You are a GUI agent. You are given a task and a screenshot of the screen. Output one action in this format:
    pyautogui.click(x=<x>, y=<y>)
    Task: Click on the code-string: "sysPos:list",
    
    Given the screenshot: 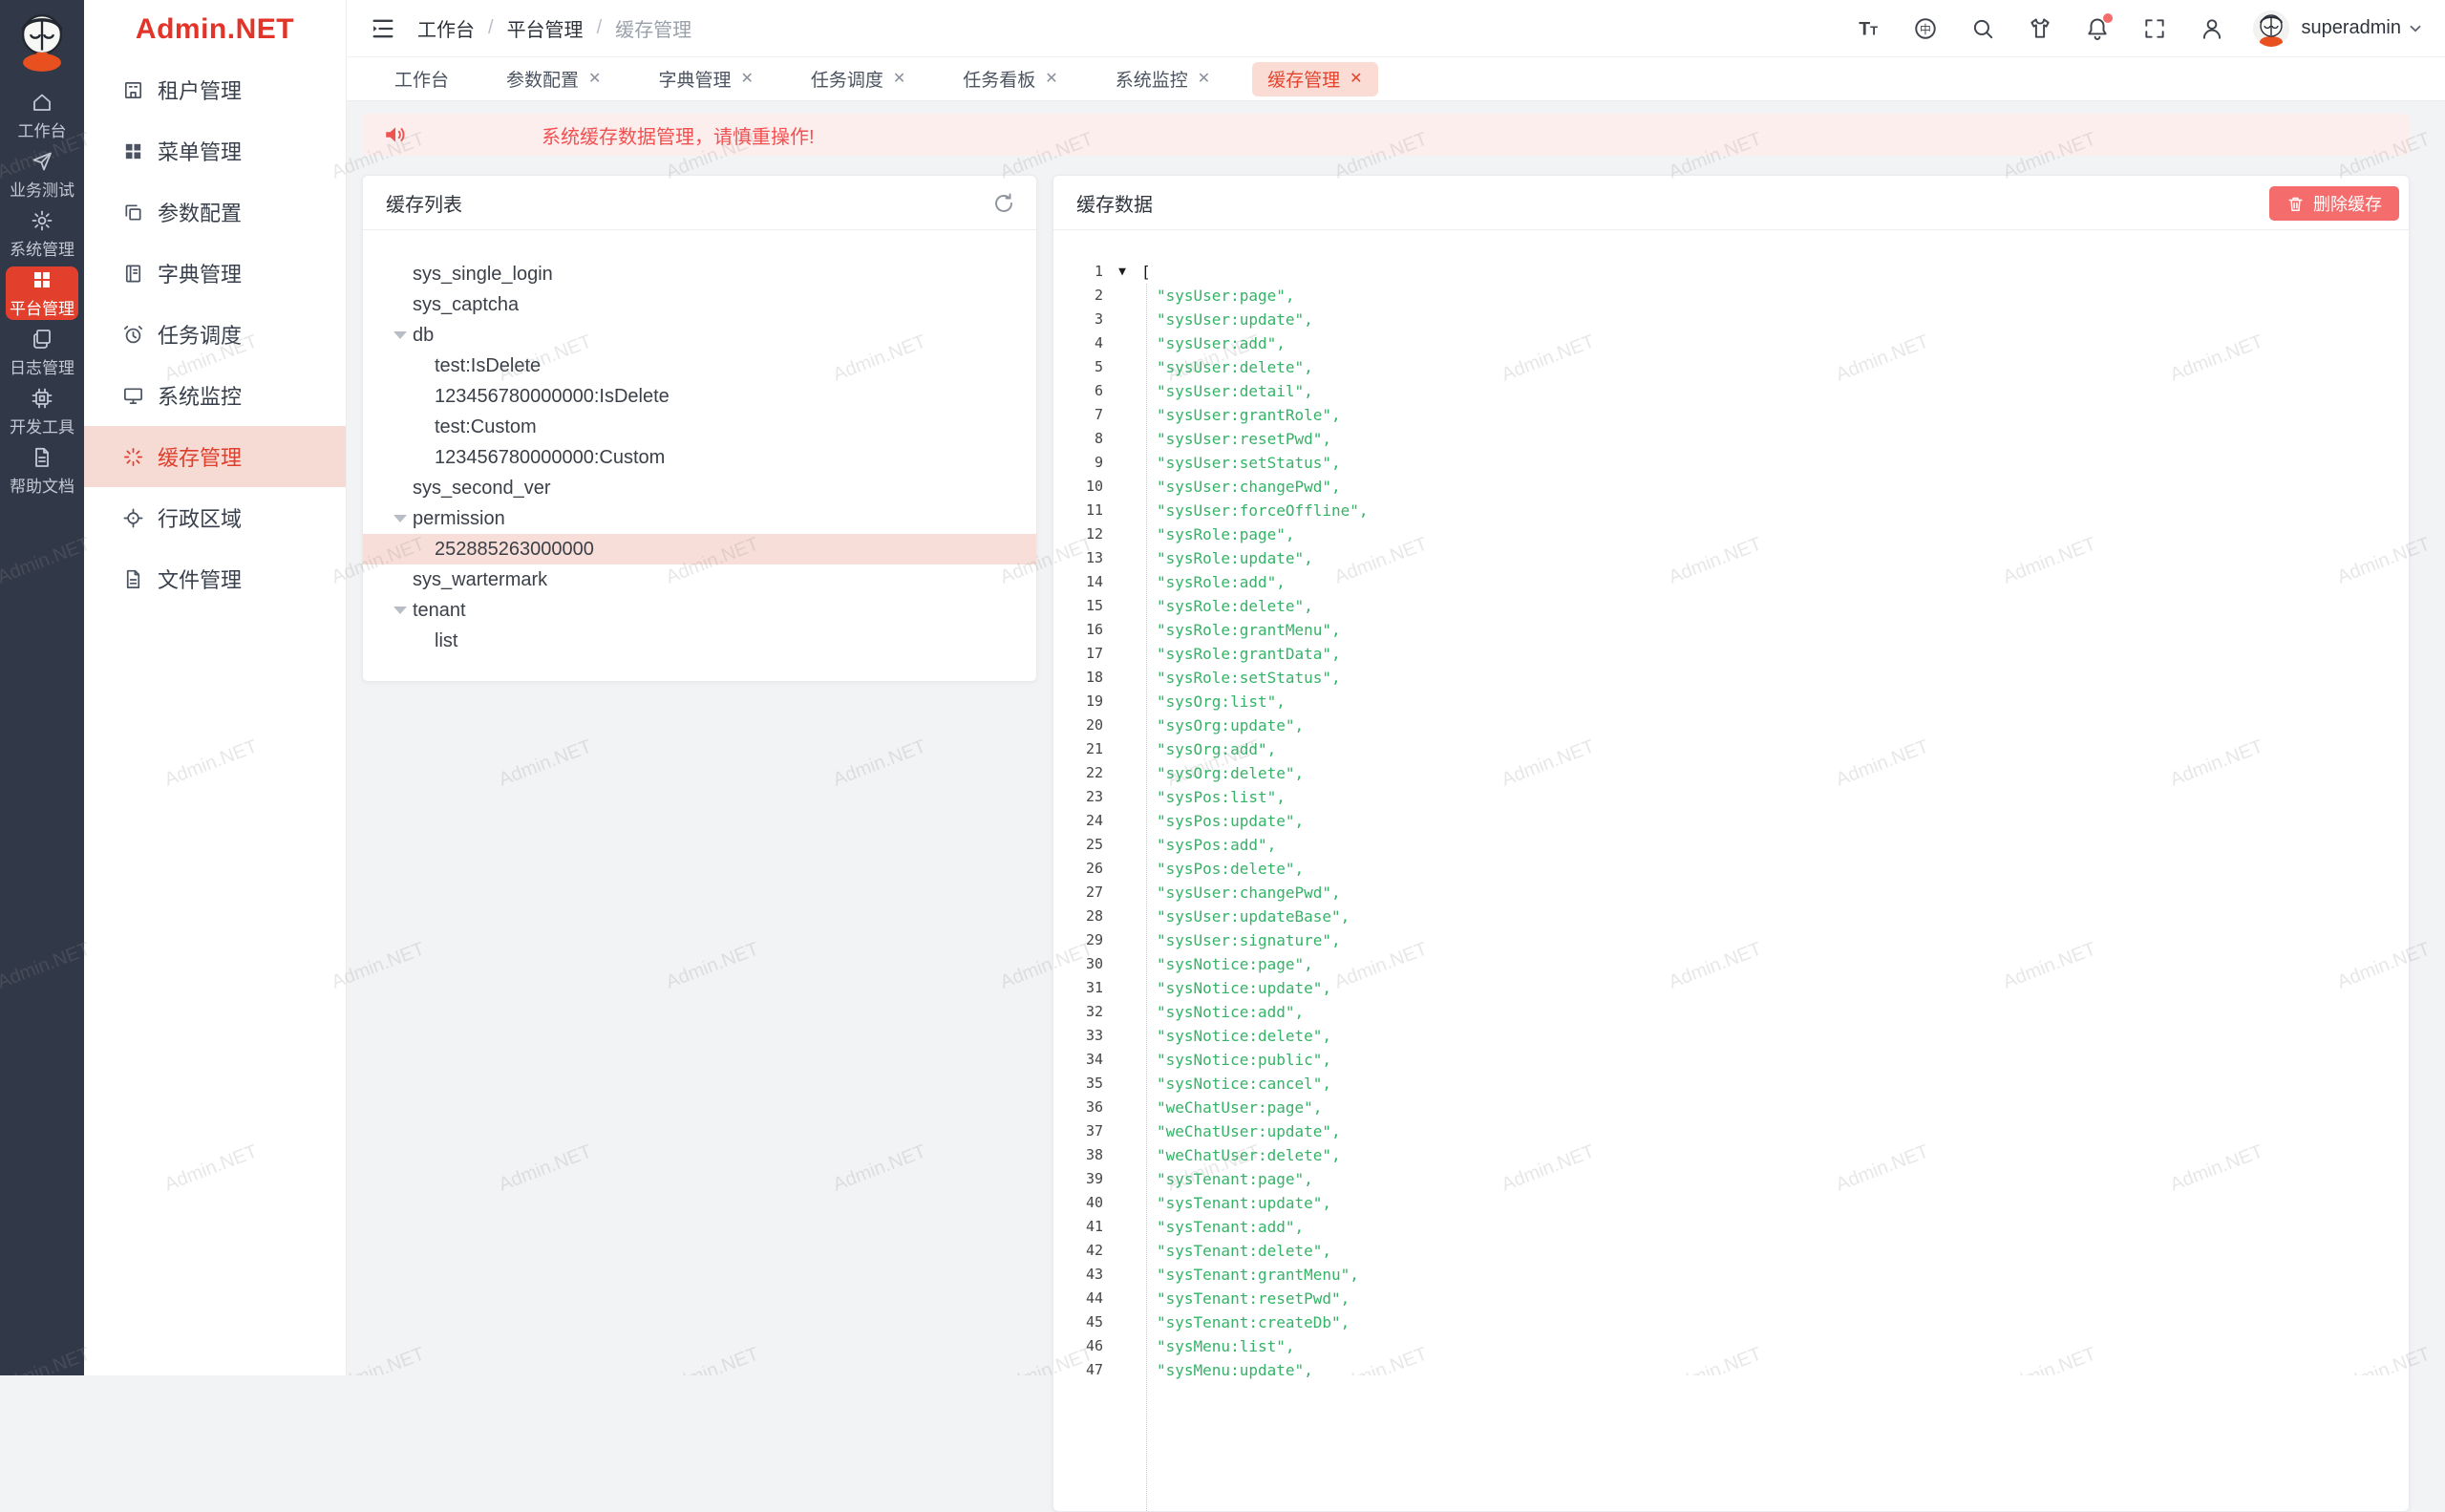 What is the action you would take?
    pyautogui.click(x=1213, y=797)
    